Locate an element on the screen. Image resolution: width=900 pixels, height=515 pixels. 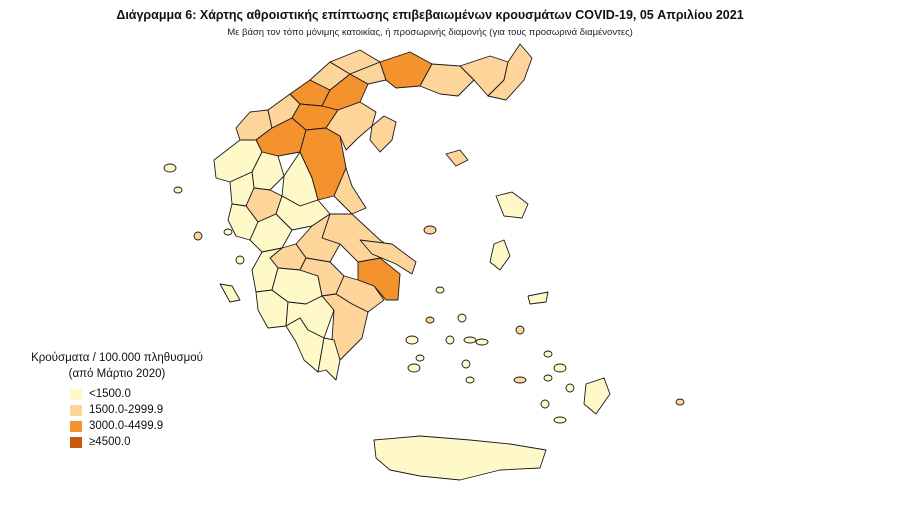
legend-label: 1500.0-2999.9 is located at coordinates (126, 410).